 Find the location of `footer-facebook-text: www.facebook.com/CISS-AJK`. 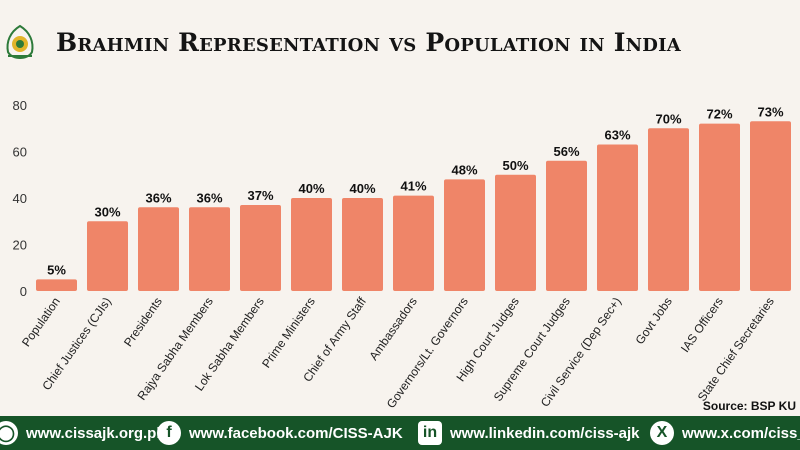

footer-facebook-text: www.facebook.com/CISS-AJK is located at coordinates (296, 433).